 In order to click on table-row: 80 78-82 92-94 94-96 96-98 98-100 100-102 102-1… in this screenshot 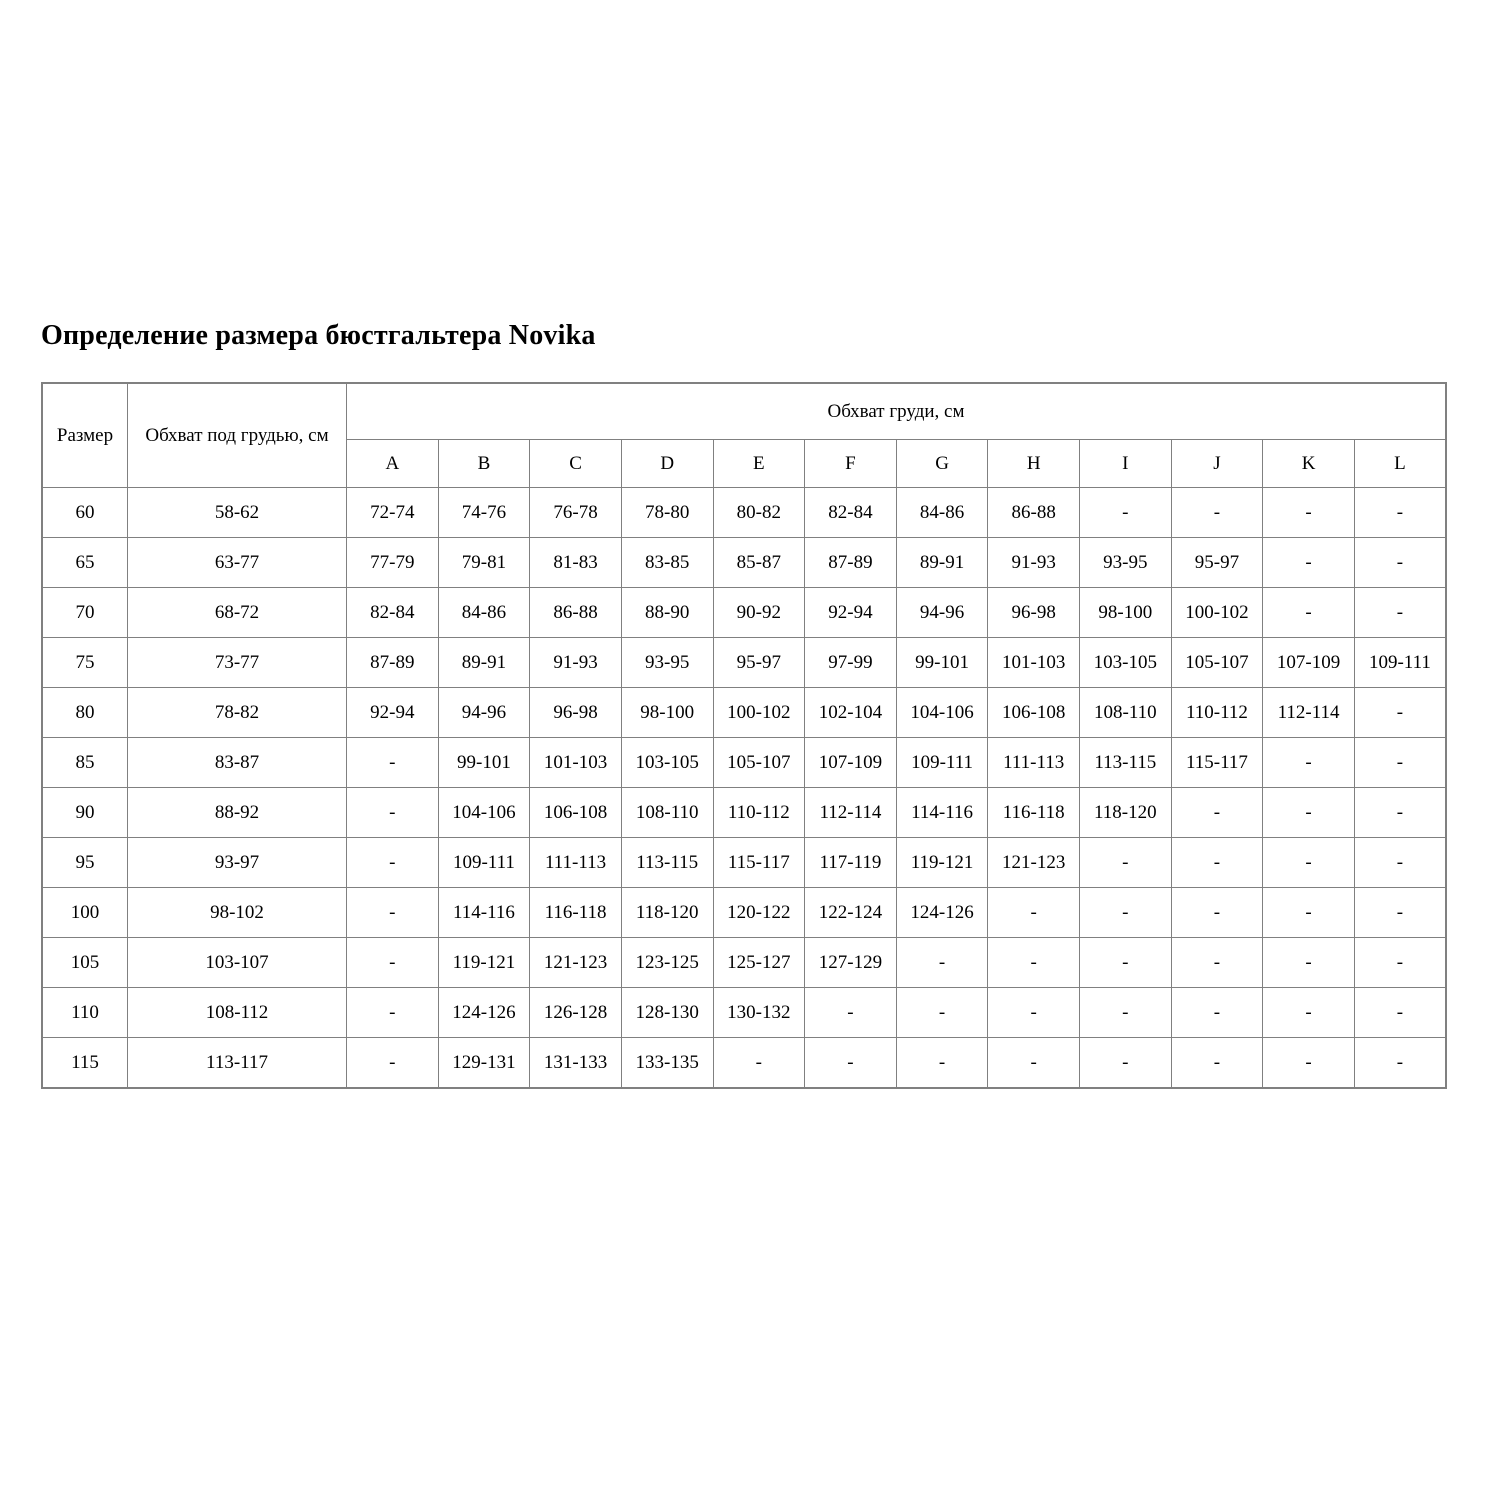, I will do `click(744, 712)`.